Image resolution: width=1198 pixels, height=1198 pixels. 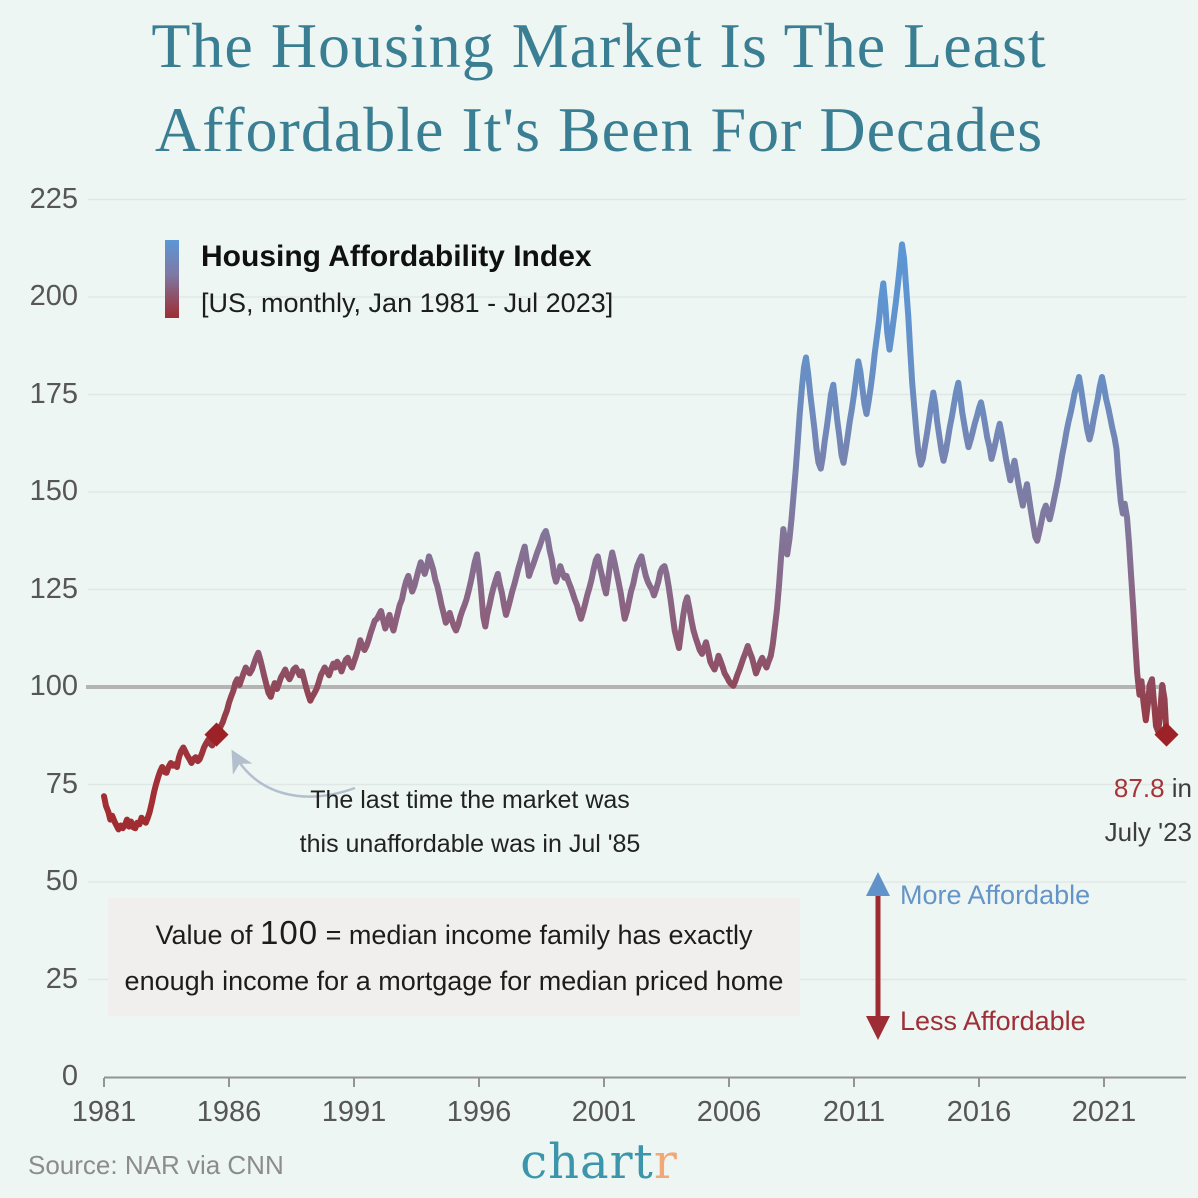 I want to click on x-tick-label-2001: 2001, so click(x=604, y=1112).